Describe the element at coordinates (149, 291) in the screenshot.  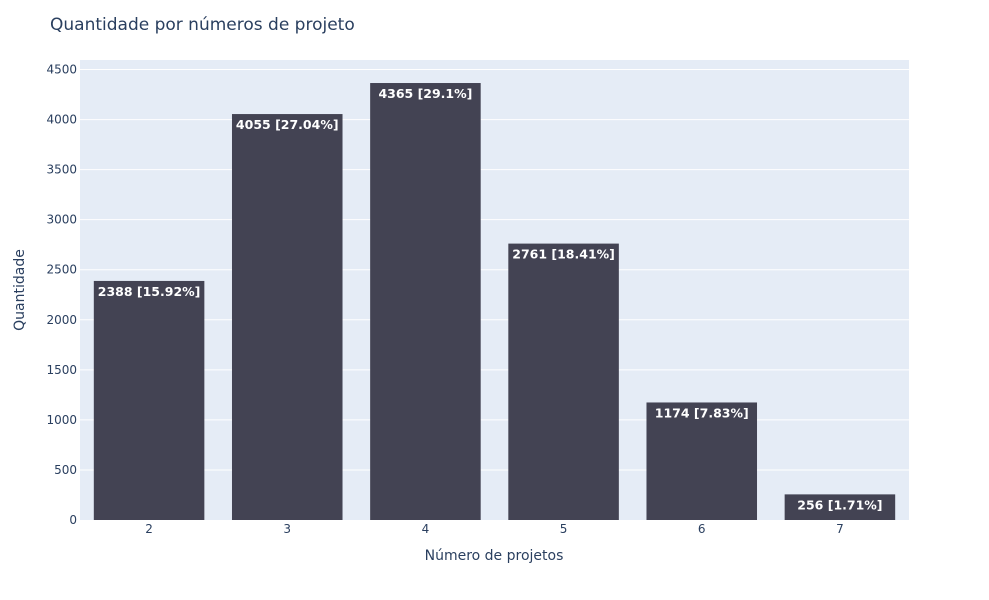
I see `bar-data-label: 2388 [15.92%]` at that location.